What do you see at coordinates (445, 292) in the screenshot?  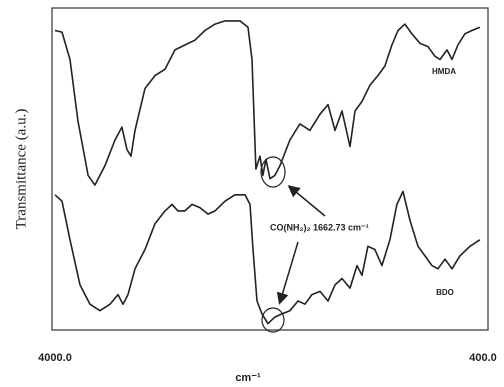 I see `annotation: BDO` at bounding box center [445, 292].